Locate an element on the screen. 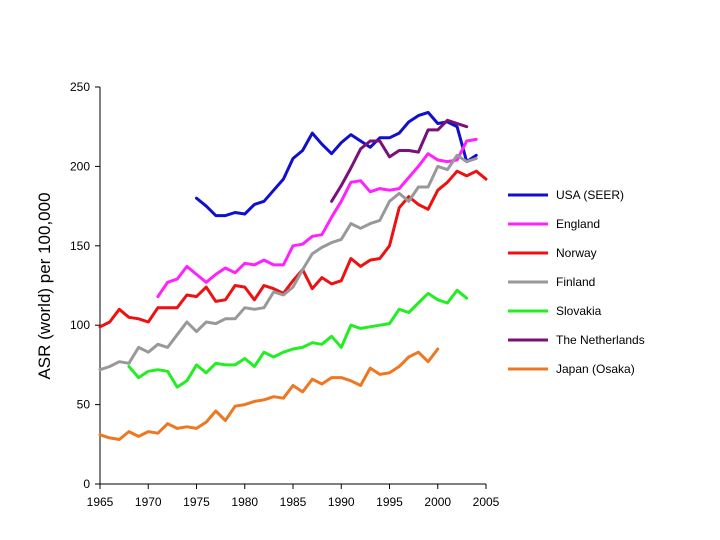  legend-label-japan-osaka: Japan (Osaka) is located at coordinates (595, 369).